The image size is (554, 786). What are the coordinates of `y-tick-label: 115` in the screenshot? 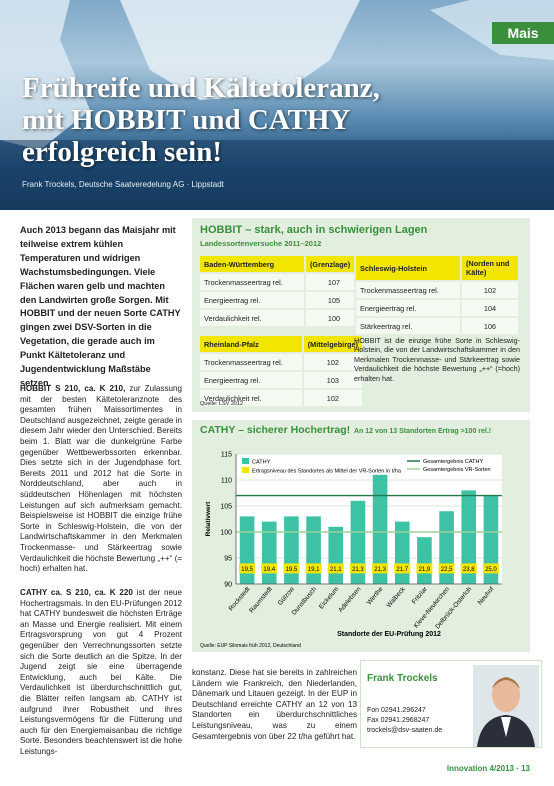 It's located at (226, 455).